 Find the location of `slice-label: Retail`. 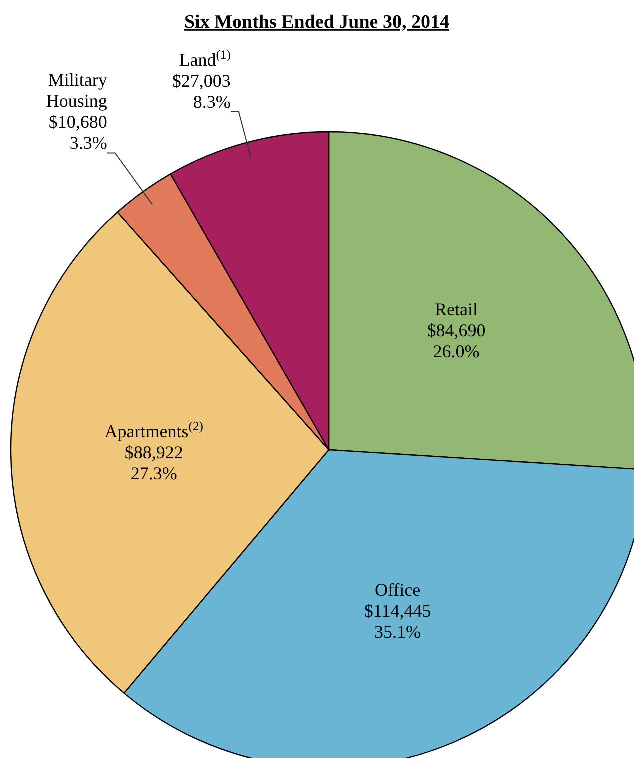

slice-label: Retail is located at coordinates (456, 309).